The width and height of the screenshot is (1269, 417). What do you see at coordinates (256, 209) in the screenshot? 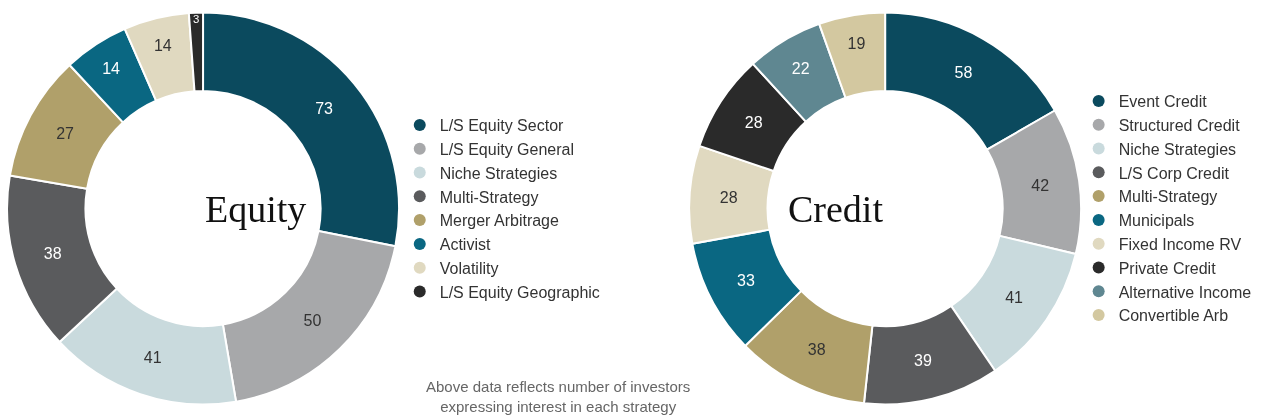
I see `text: Equity` at bounding box center [256, 209].